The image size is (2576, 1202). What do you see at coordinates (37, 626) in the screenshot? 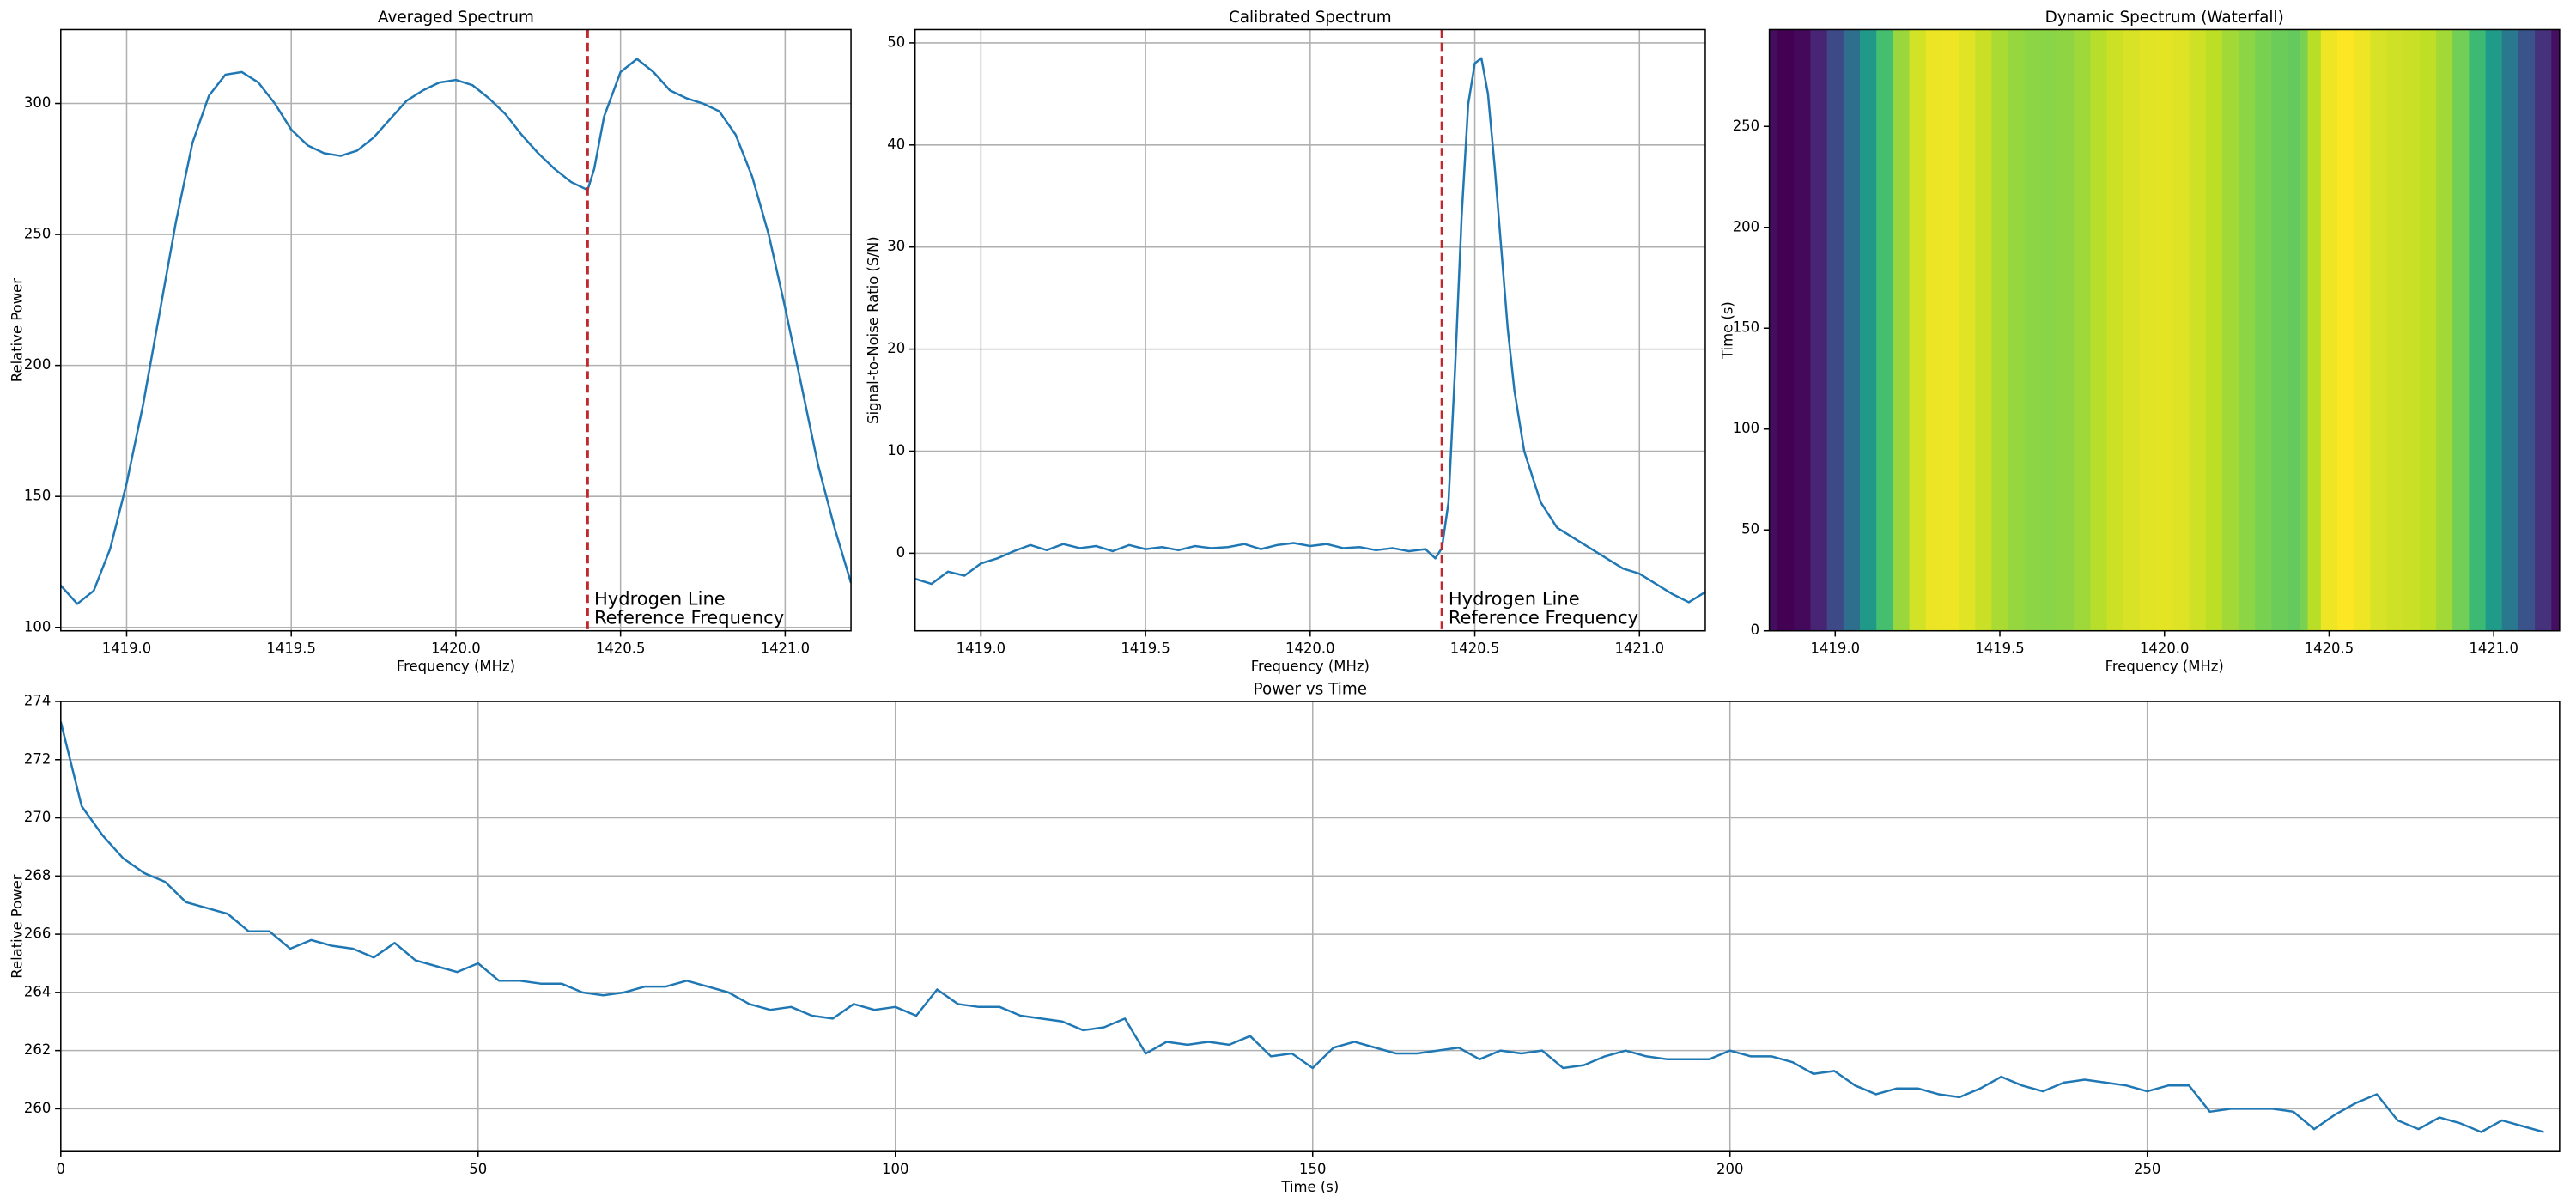
I see `y-tick-label: 100` at bounding box center [37, 626].